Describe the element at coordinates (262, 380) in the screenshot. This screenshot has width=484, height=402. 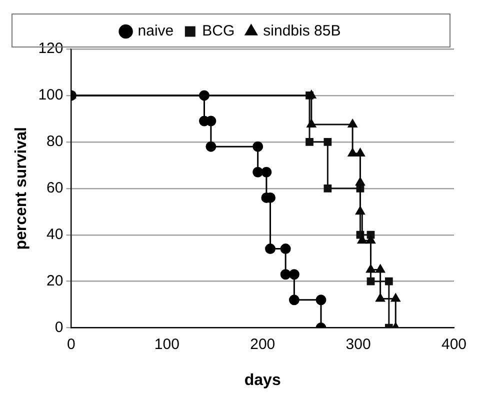
I see `x-axis-title: days` at that location.